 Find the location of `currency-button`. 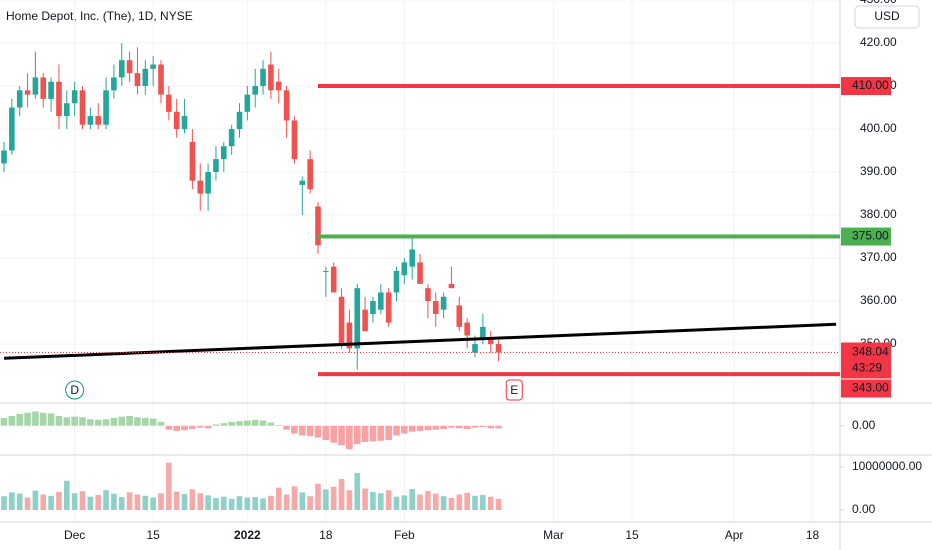

currency-button is located at coordinates (887, 17).